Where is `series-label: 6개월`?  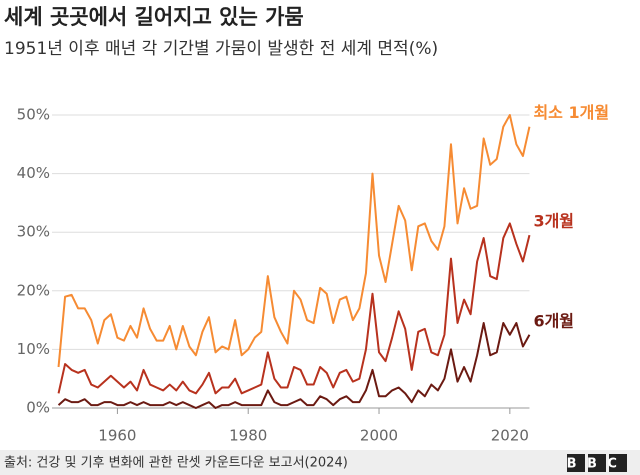 series-label: 6개월 is located at coordinates (553, 320).